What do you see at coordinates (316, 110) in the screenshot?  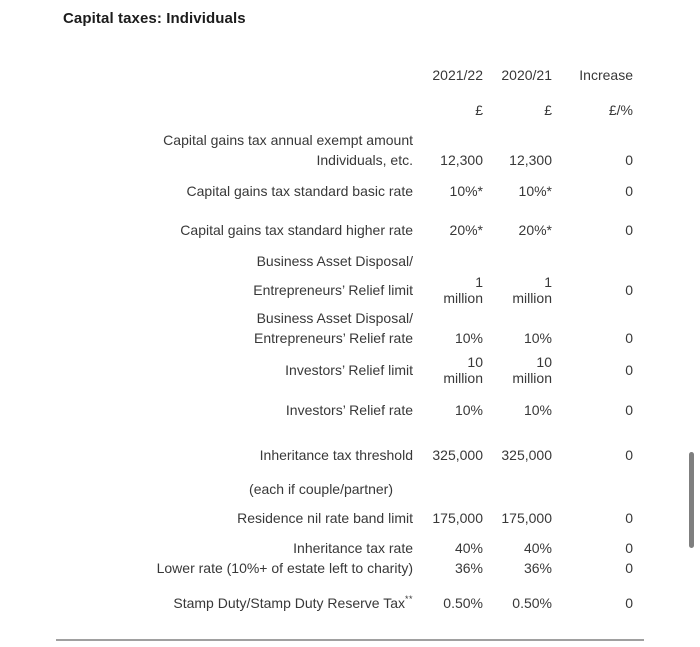 I see `table-units-row: £ £ £/%` at bounding box center [316, 110].